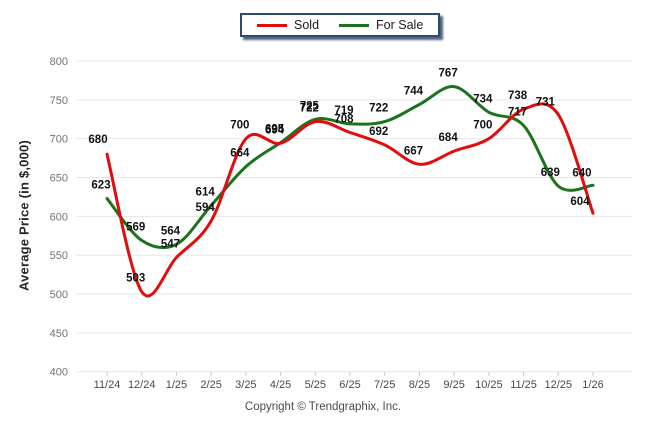  I want to click on svg-text: 623, so click(100, 185).